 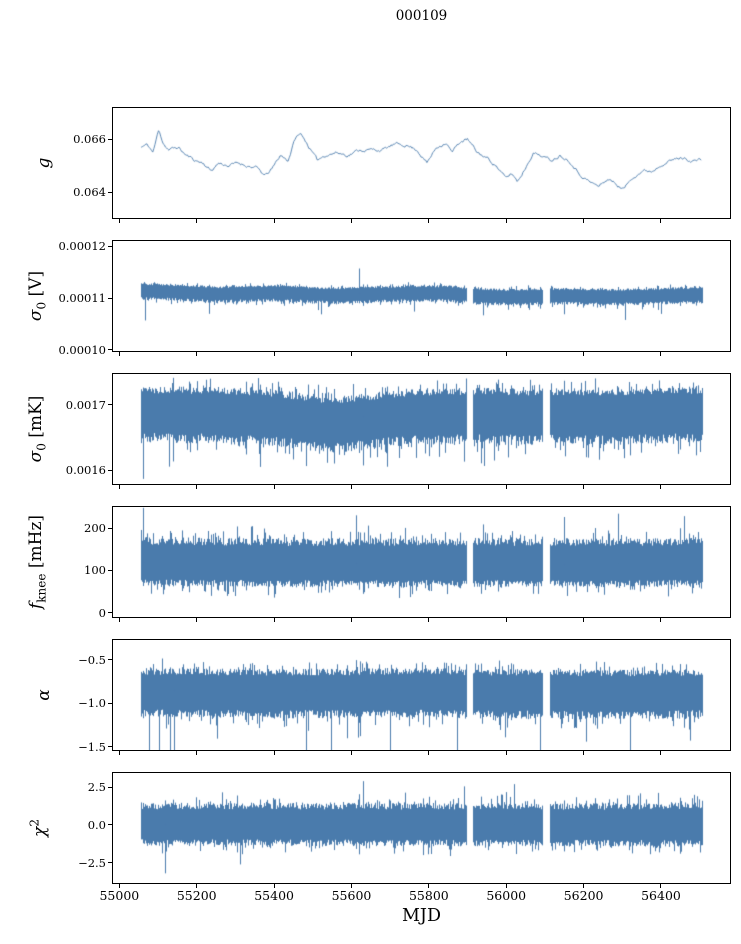 I want to click on x-tick-label: 55600, so click(x=351, y=895).